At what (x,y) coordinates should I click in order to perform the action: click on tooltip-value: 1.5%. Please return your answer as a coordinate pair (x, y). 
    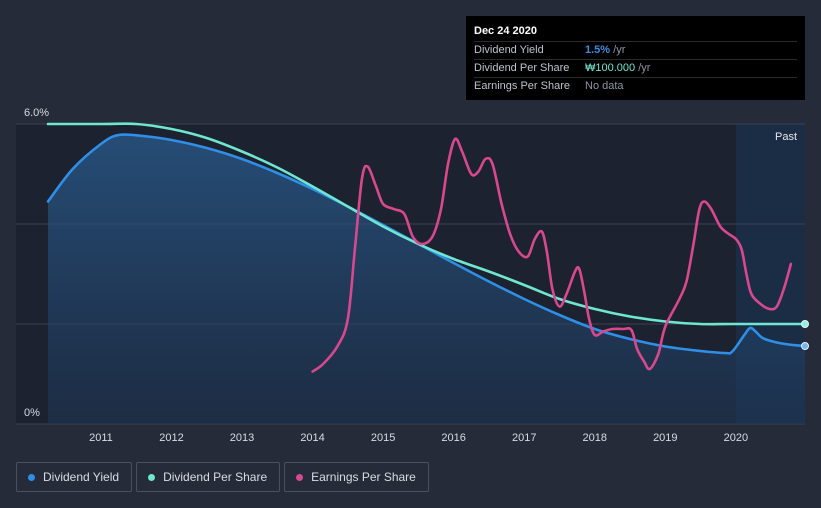
    Looking at the image, I should click on (598, 50).